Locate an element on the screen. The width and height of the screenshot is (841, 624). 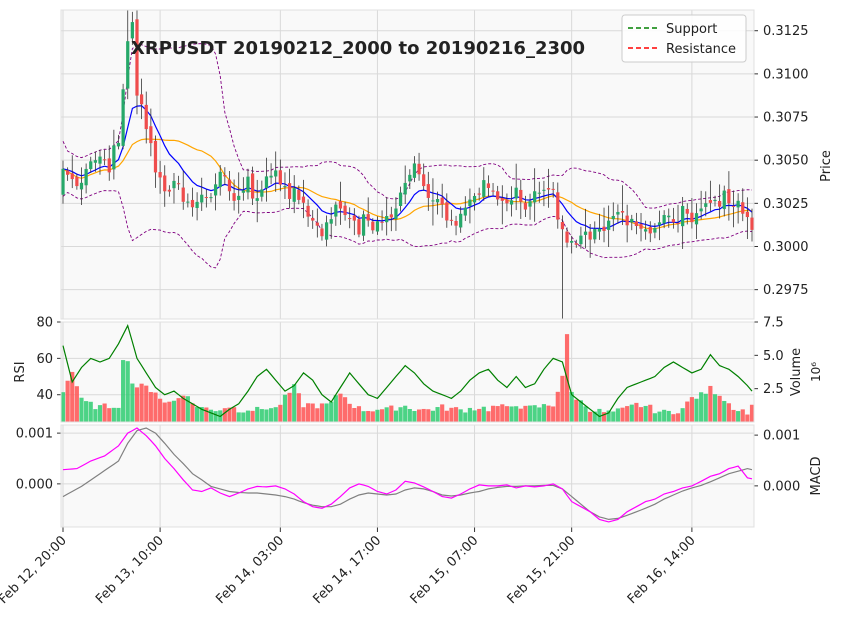
macd-left-tick-label: 0.001 is located at coordinates (34, 434).